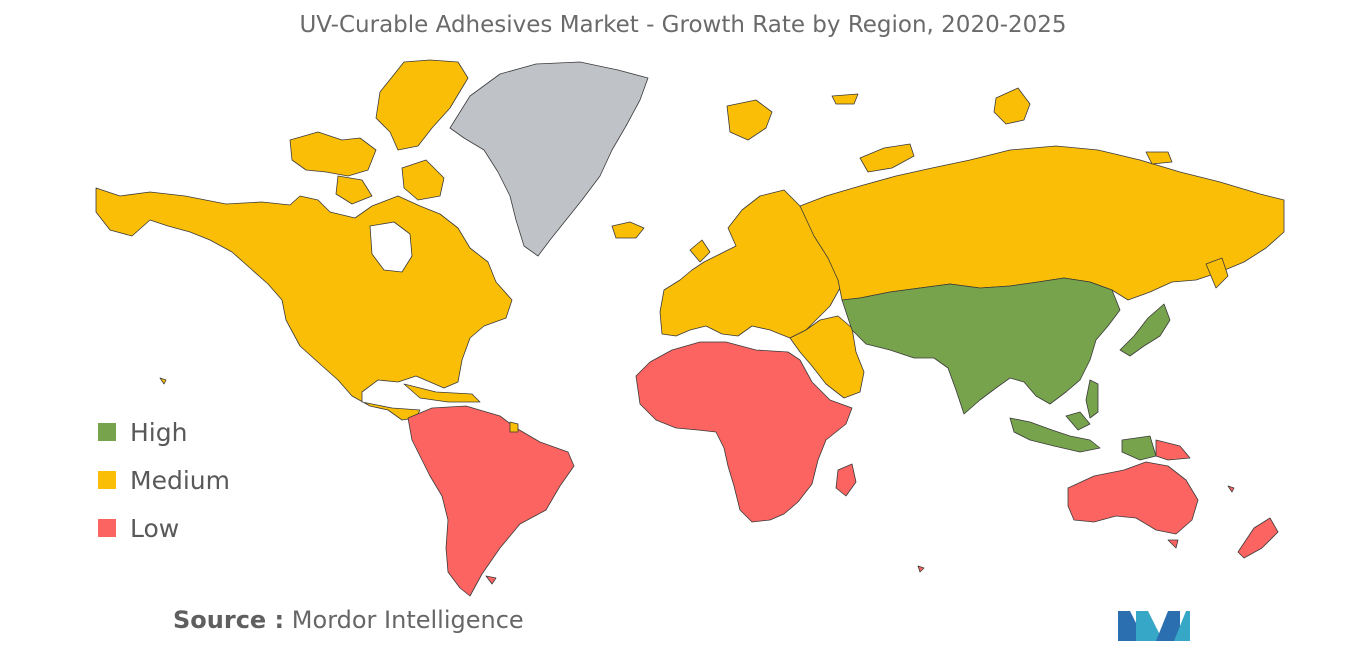 This screenshot has height=655, width=1366. I want to click on mordor-logo-icon, so click(1154, 626).